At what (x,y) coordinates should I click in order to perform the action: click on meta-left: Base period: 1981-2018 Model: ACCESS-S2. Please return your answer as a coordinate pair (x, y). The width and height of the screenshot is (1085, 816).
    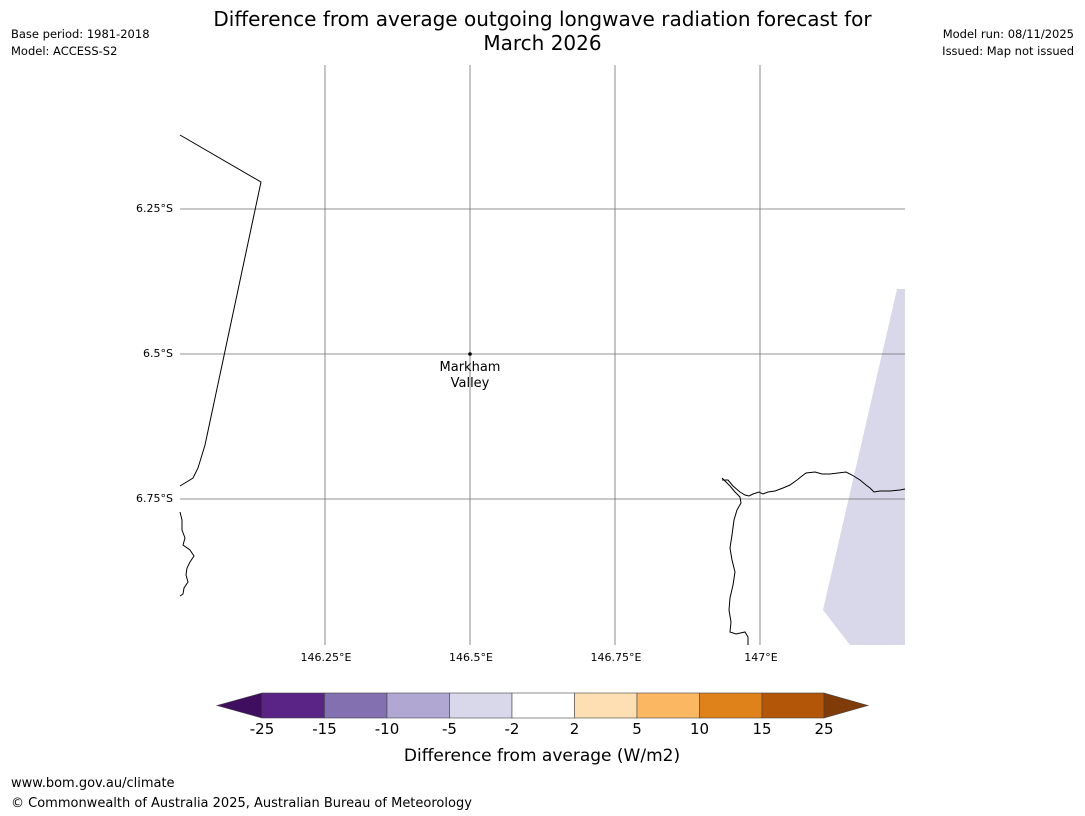
    Looking at the image, I should click on (80, 43).